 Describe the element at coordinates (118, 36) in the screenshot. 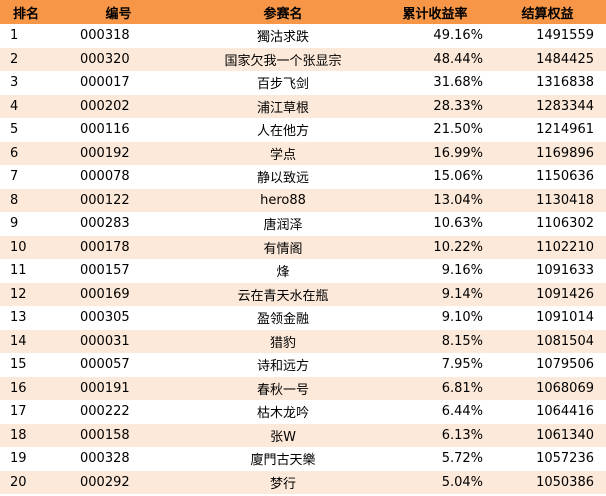

I see `code-cell: 000318` at that location.